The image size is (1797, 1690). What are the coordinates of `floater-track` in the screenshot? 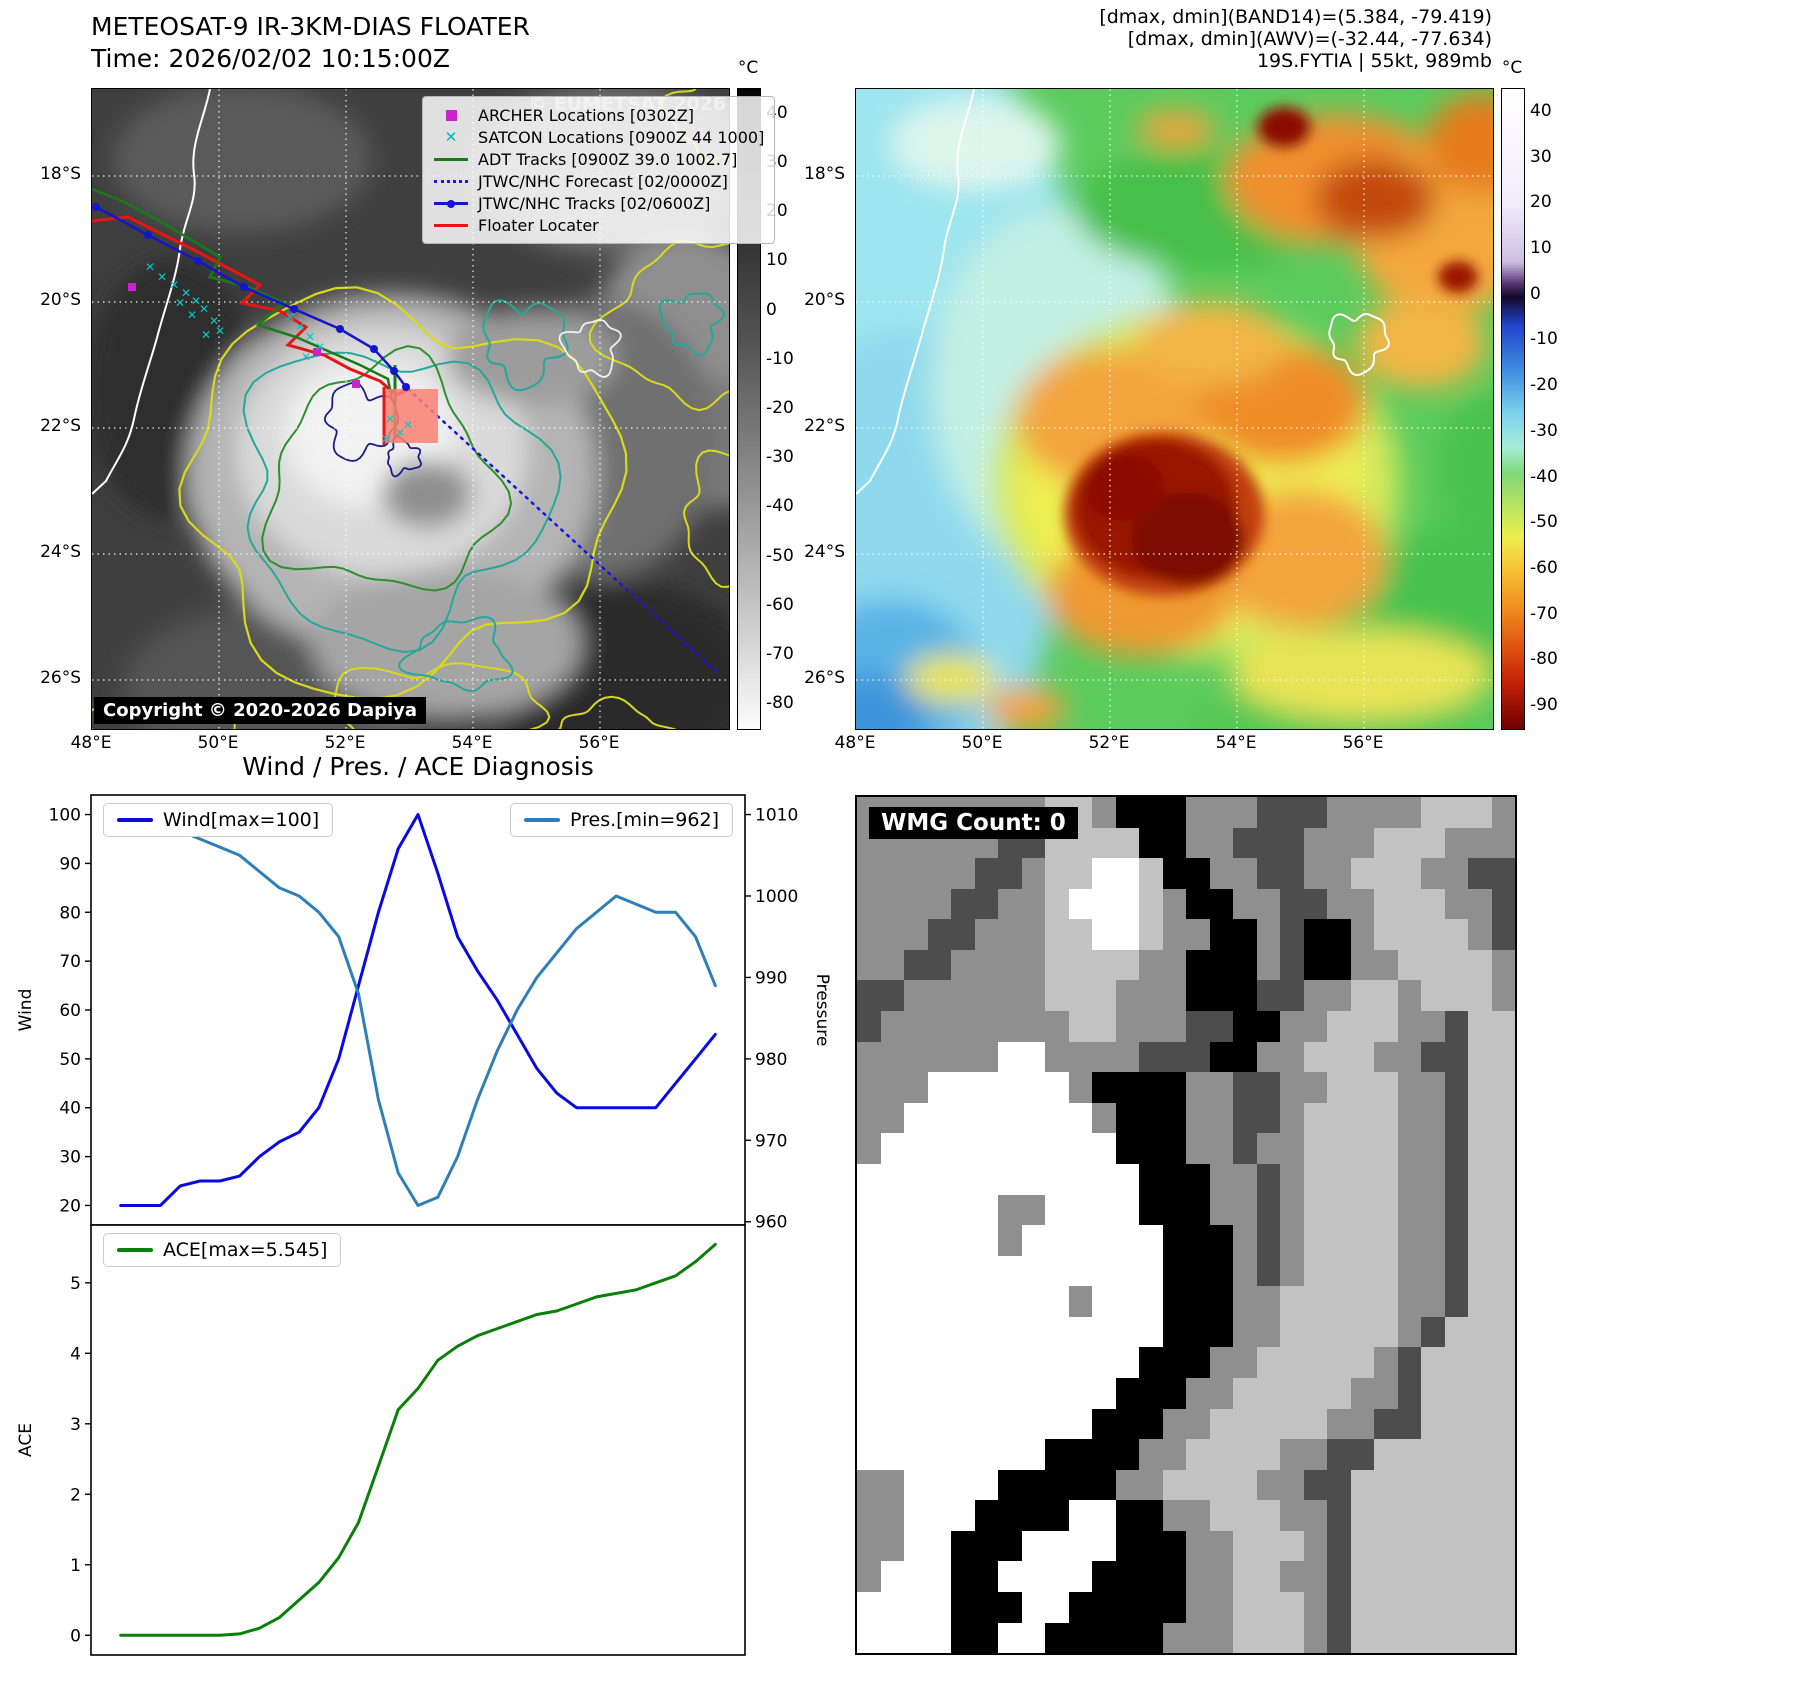 It's located at (251, 306).